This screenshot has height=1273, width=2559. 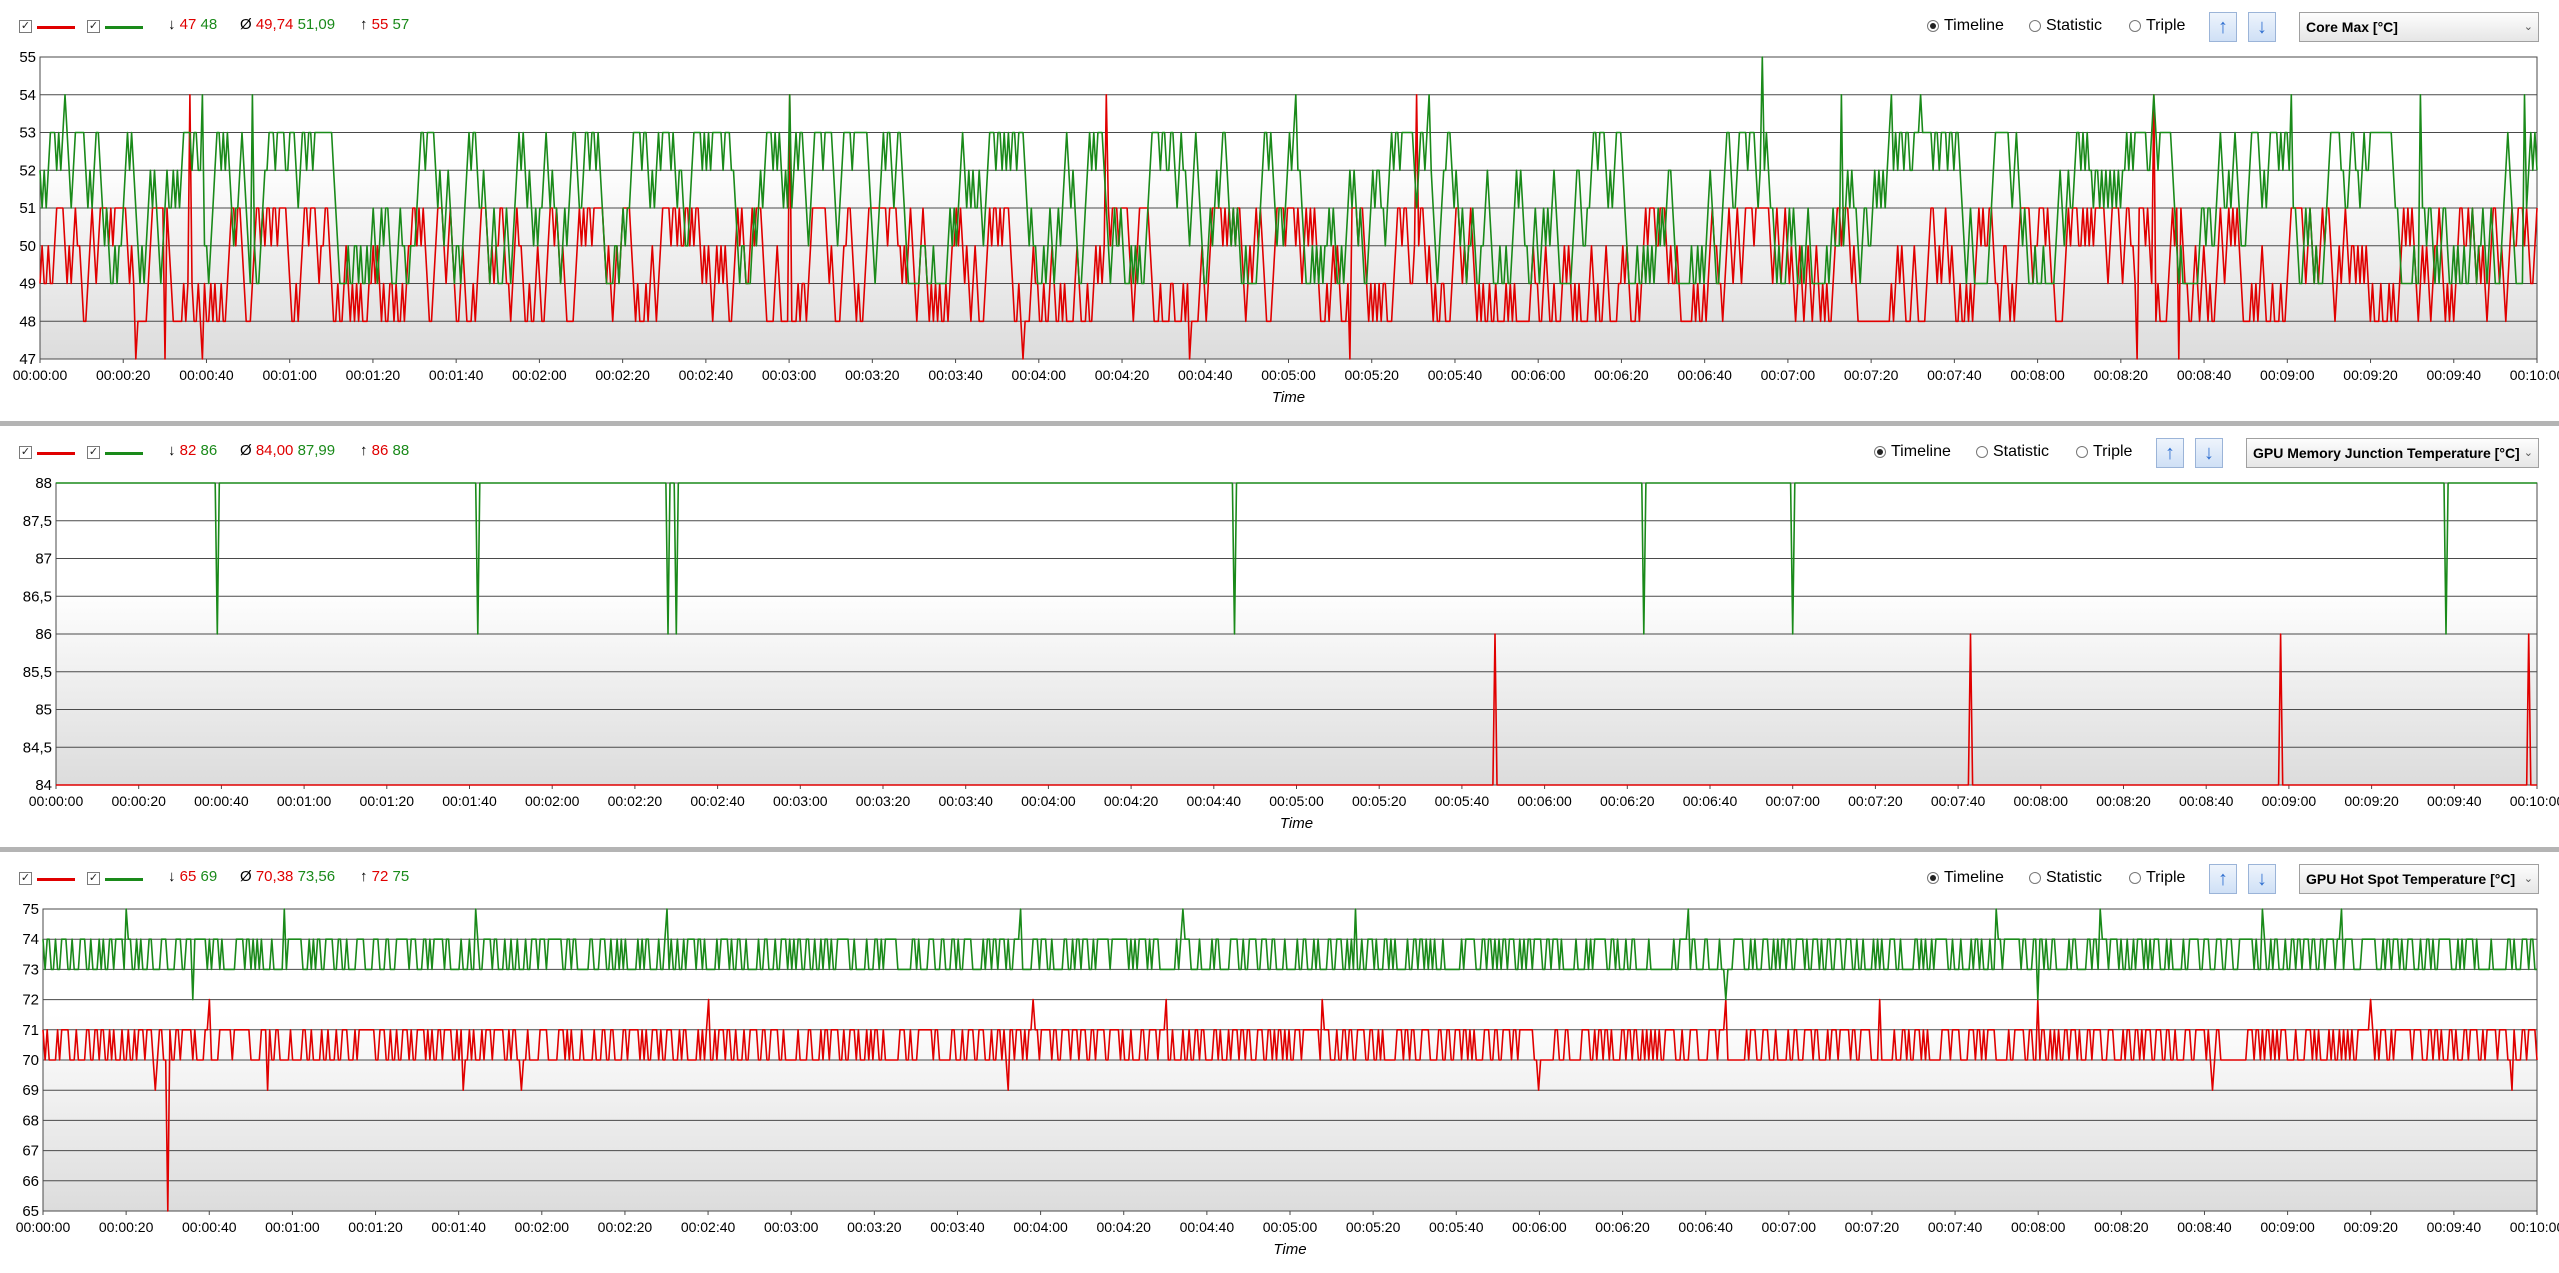 What do you see at coordinates (2419, 879) in the screenshot?
I see `metric-select: GPU Hot Spot Temperature [°C] ⌄` at bounding box center [2419, 879].